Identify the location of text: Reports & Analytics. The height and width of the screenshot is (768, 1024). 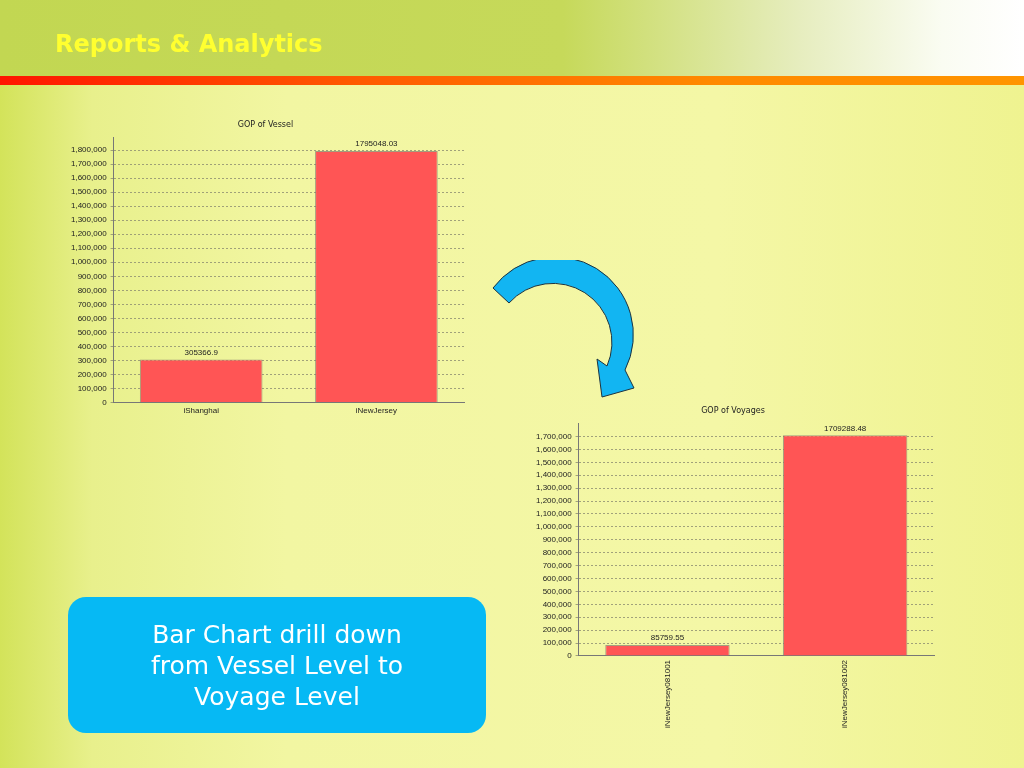
(189, 44).